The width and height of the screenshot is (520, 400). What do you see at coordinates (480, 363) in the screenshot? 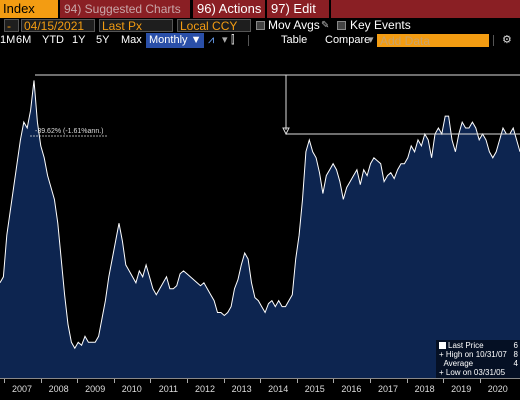
I see `legend-average: Average 4` at bounding box center [480, 363].